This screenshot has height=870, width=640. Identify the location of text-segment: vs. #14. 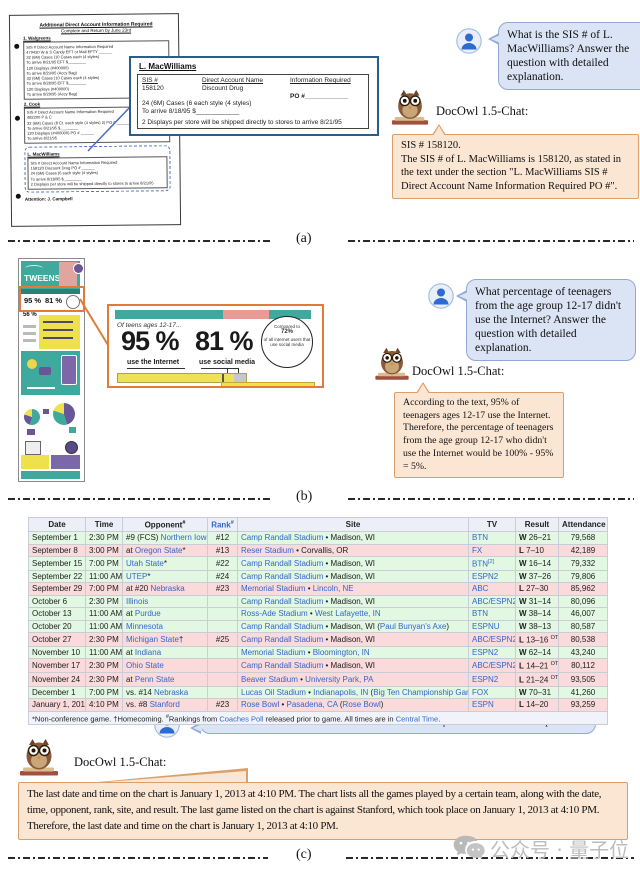
(140, 692).